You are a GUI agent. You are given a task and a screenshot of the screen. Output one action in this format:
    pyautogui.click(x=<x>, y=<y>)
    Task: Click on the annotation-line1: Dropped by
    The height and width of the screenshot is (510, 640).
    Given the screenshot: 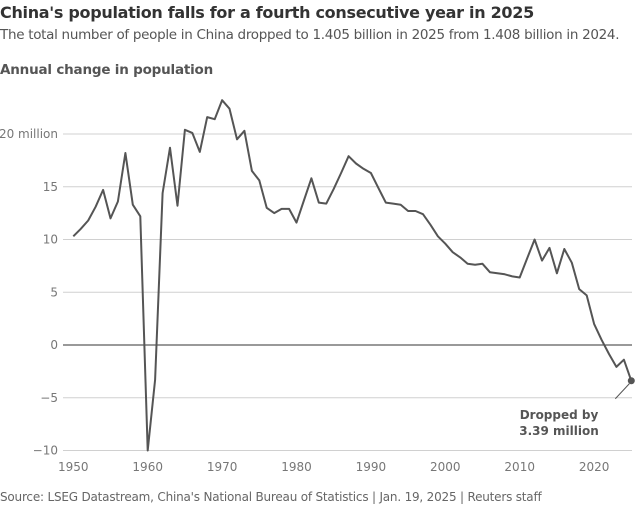 What is the action you would take?
    pyautogui.click(x=559, y=415)
    